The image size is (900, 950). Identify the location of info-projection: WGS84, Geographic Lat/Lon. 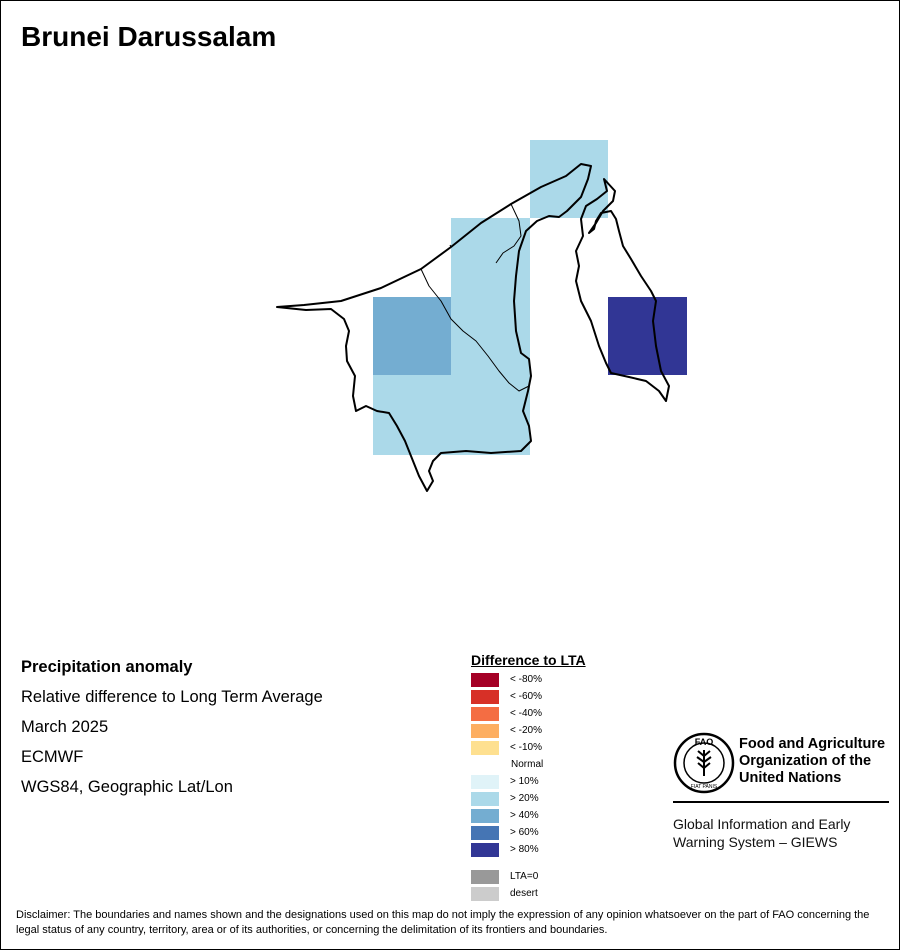
(127, 787).